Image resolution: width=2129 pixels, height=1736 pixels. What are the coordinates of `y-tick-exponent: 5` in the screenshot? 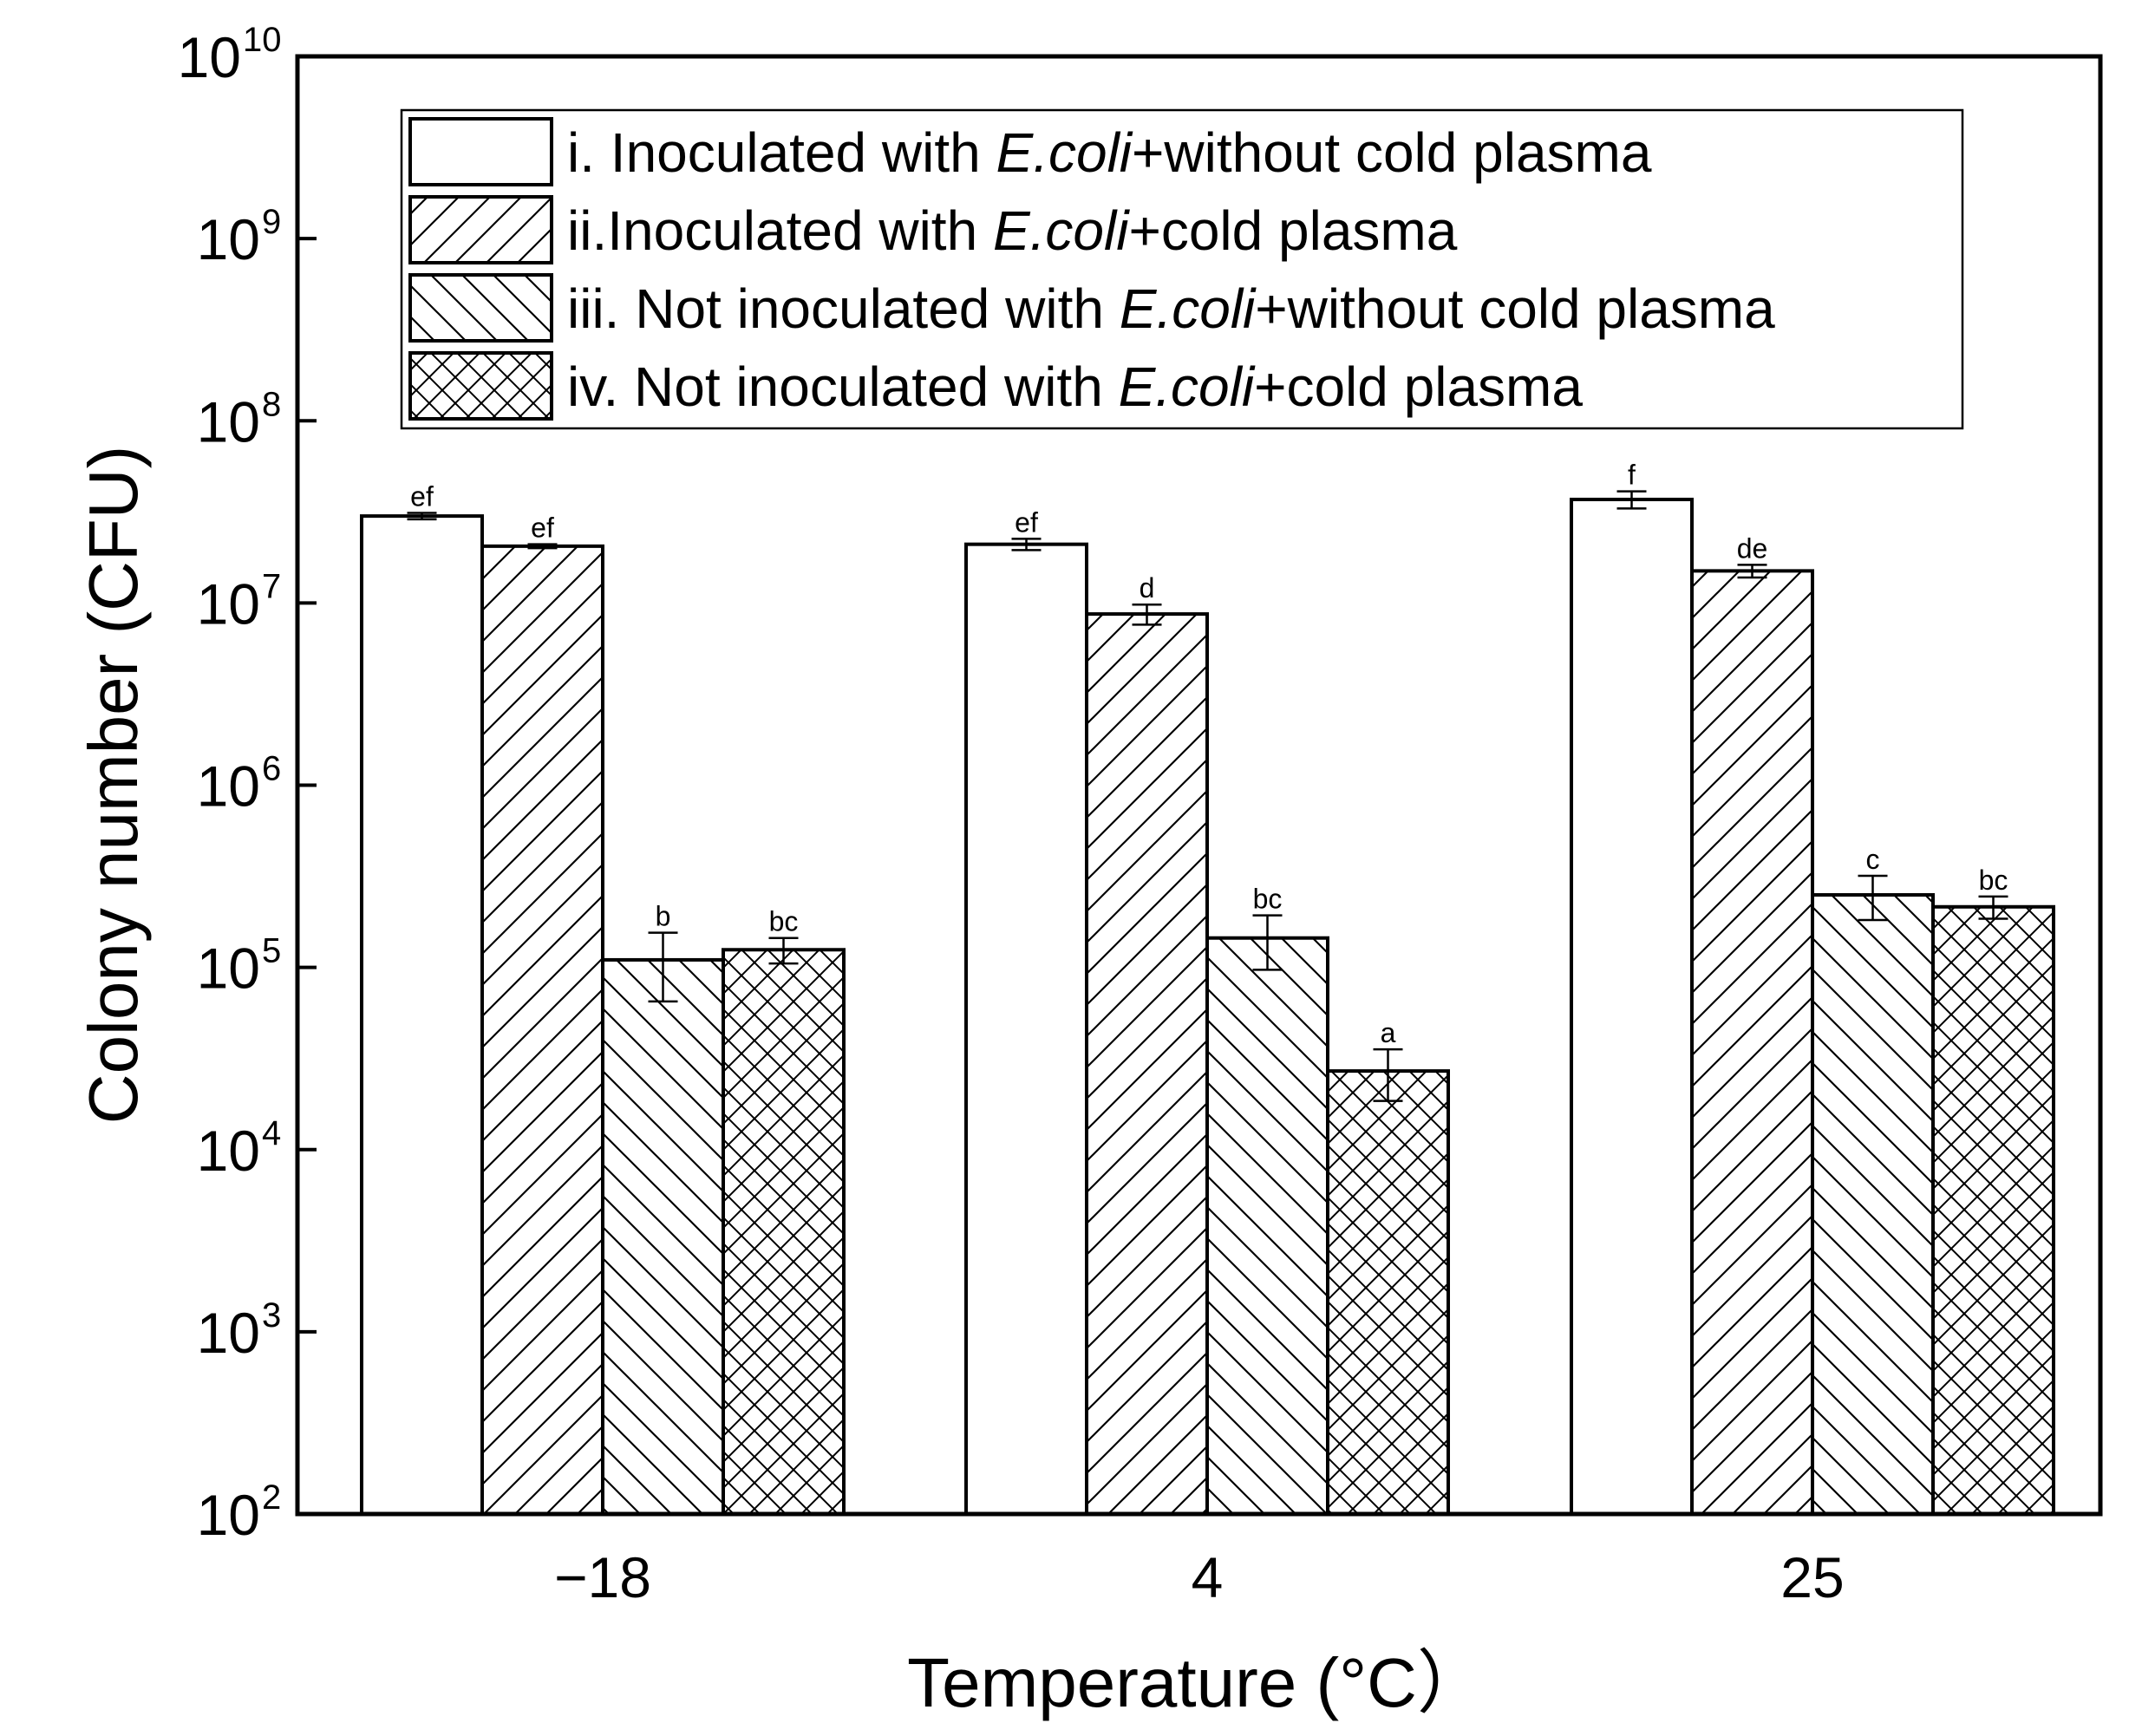 It's located at (272, 951).